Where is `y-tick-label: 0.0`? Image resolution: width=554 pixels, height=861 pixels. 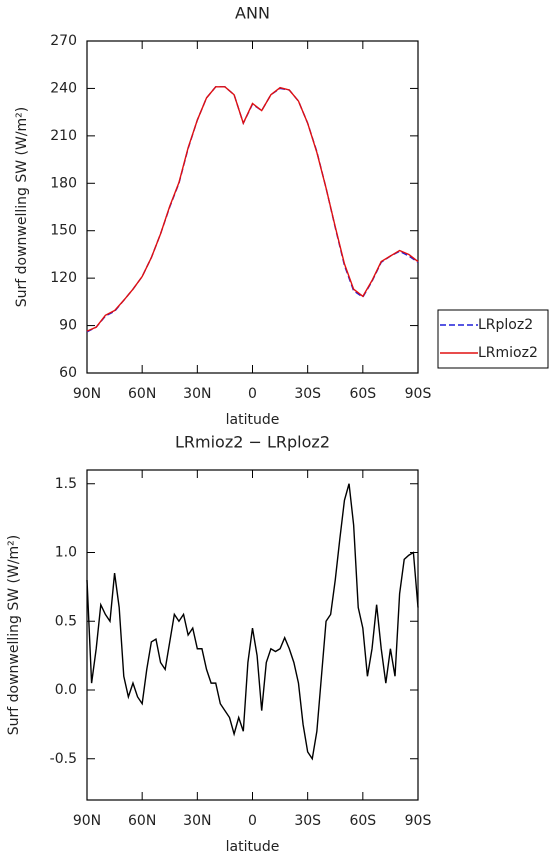 y-tick-label: 0.0 is located at coordinates (66, 690).